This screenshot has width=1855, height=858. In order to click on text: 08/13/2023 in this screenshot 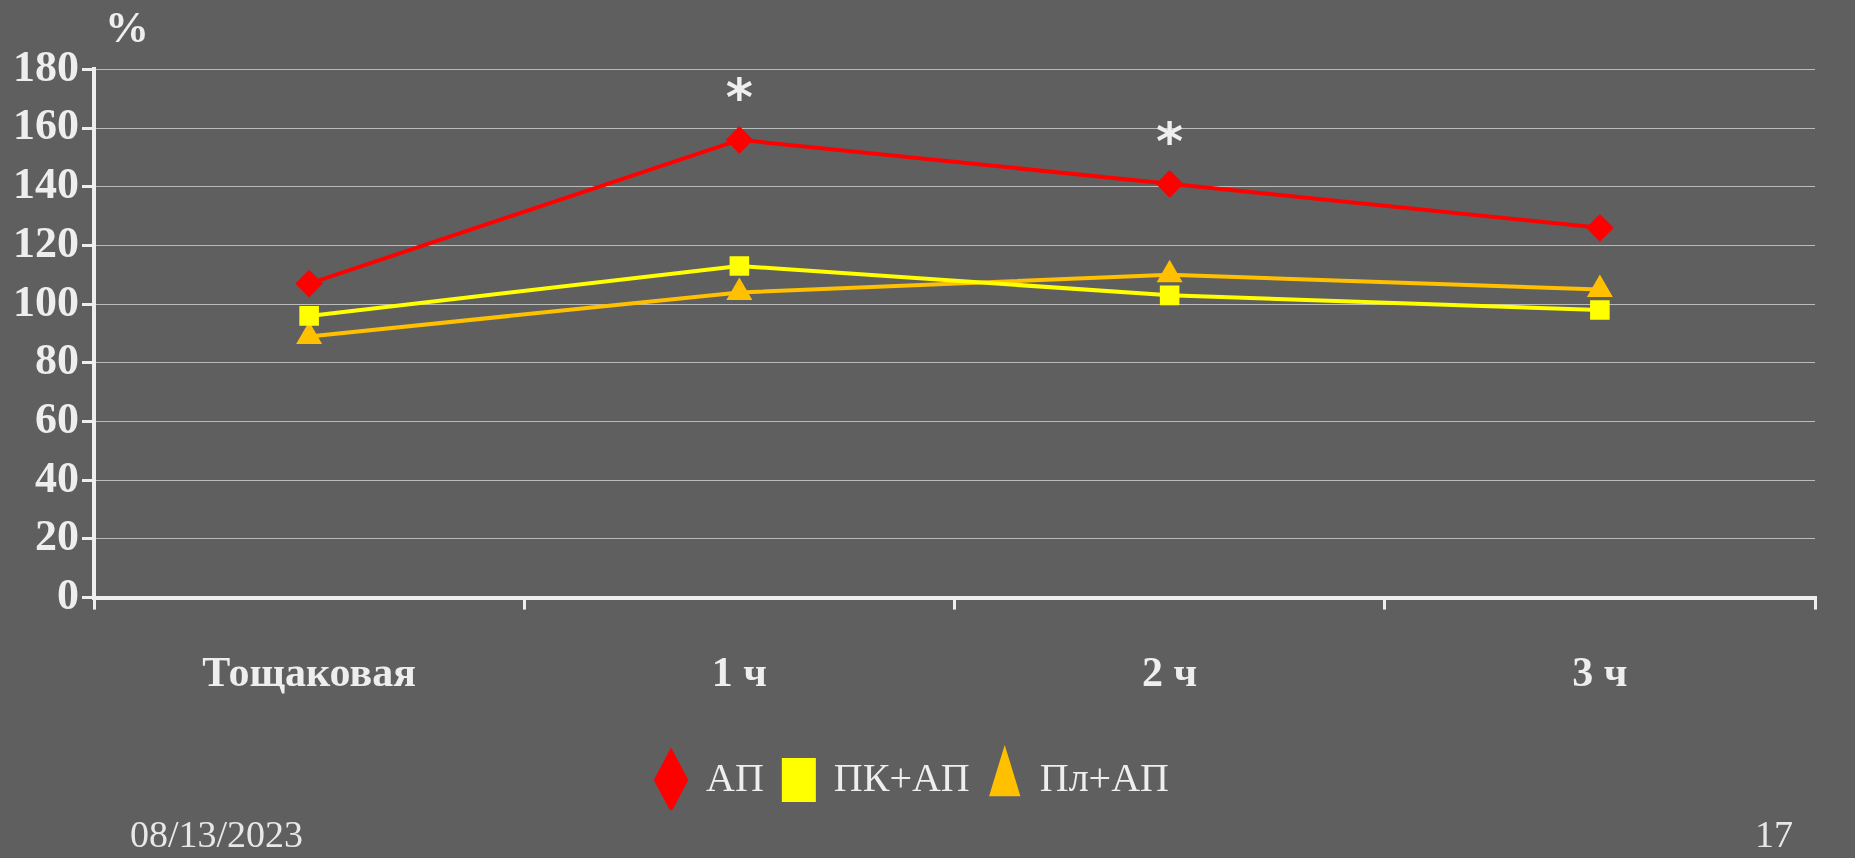, I will do `click(217, 834)`.